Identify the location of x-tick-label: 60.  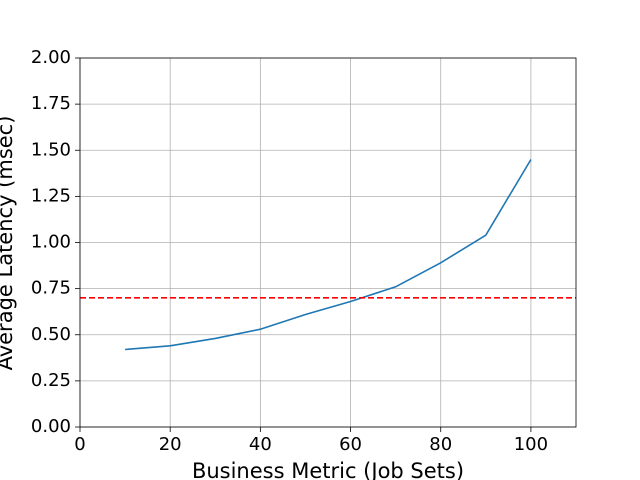
(350, 444).